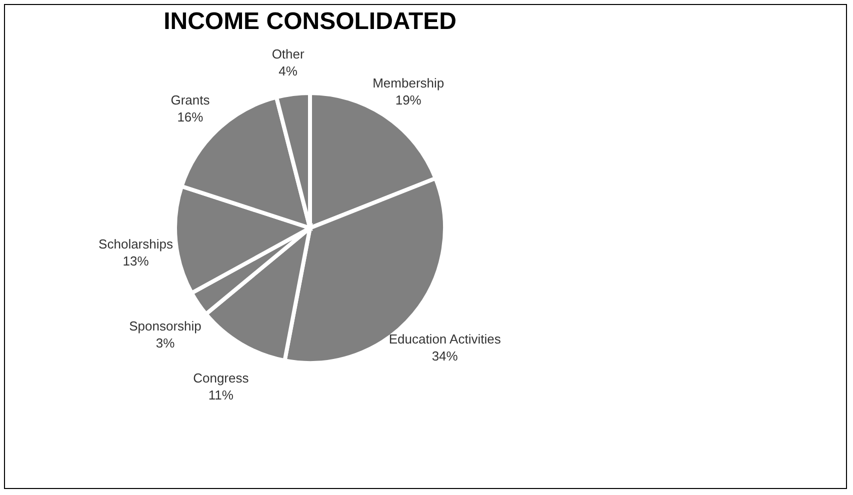 This screenshot has height=495, width=853. What do you see at coordinates (221, 395) in the screenshot?
I see `data-label: 11%` at bounding box center [221, 395].